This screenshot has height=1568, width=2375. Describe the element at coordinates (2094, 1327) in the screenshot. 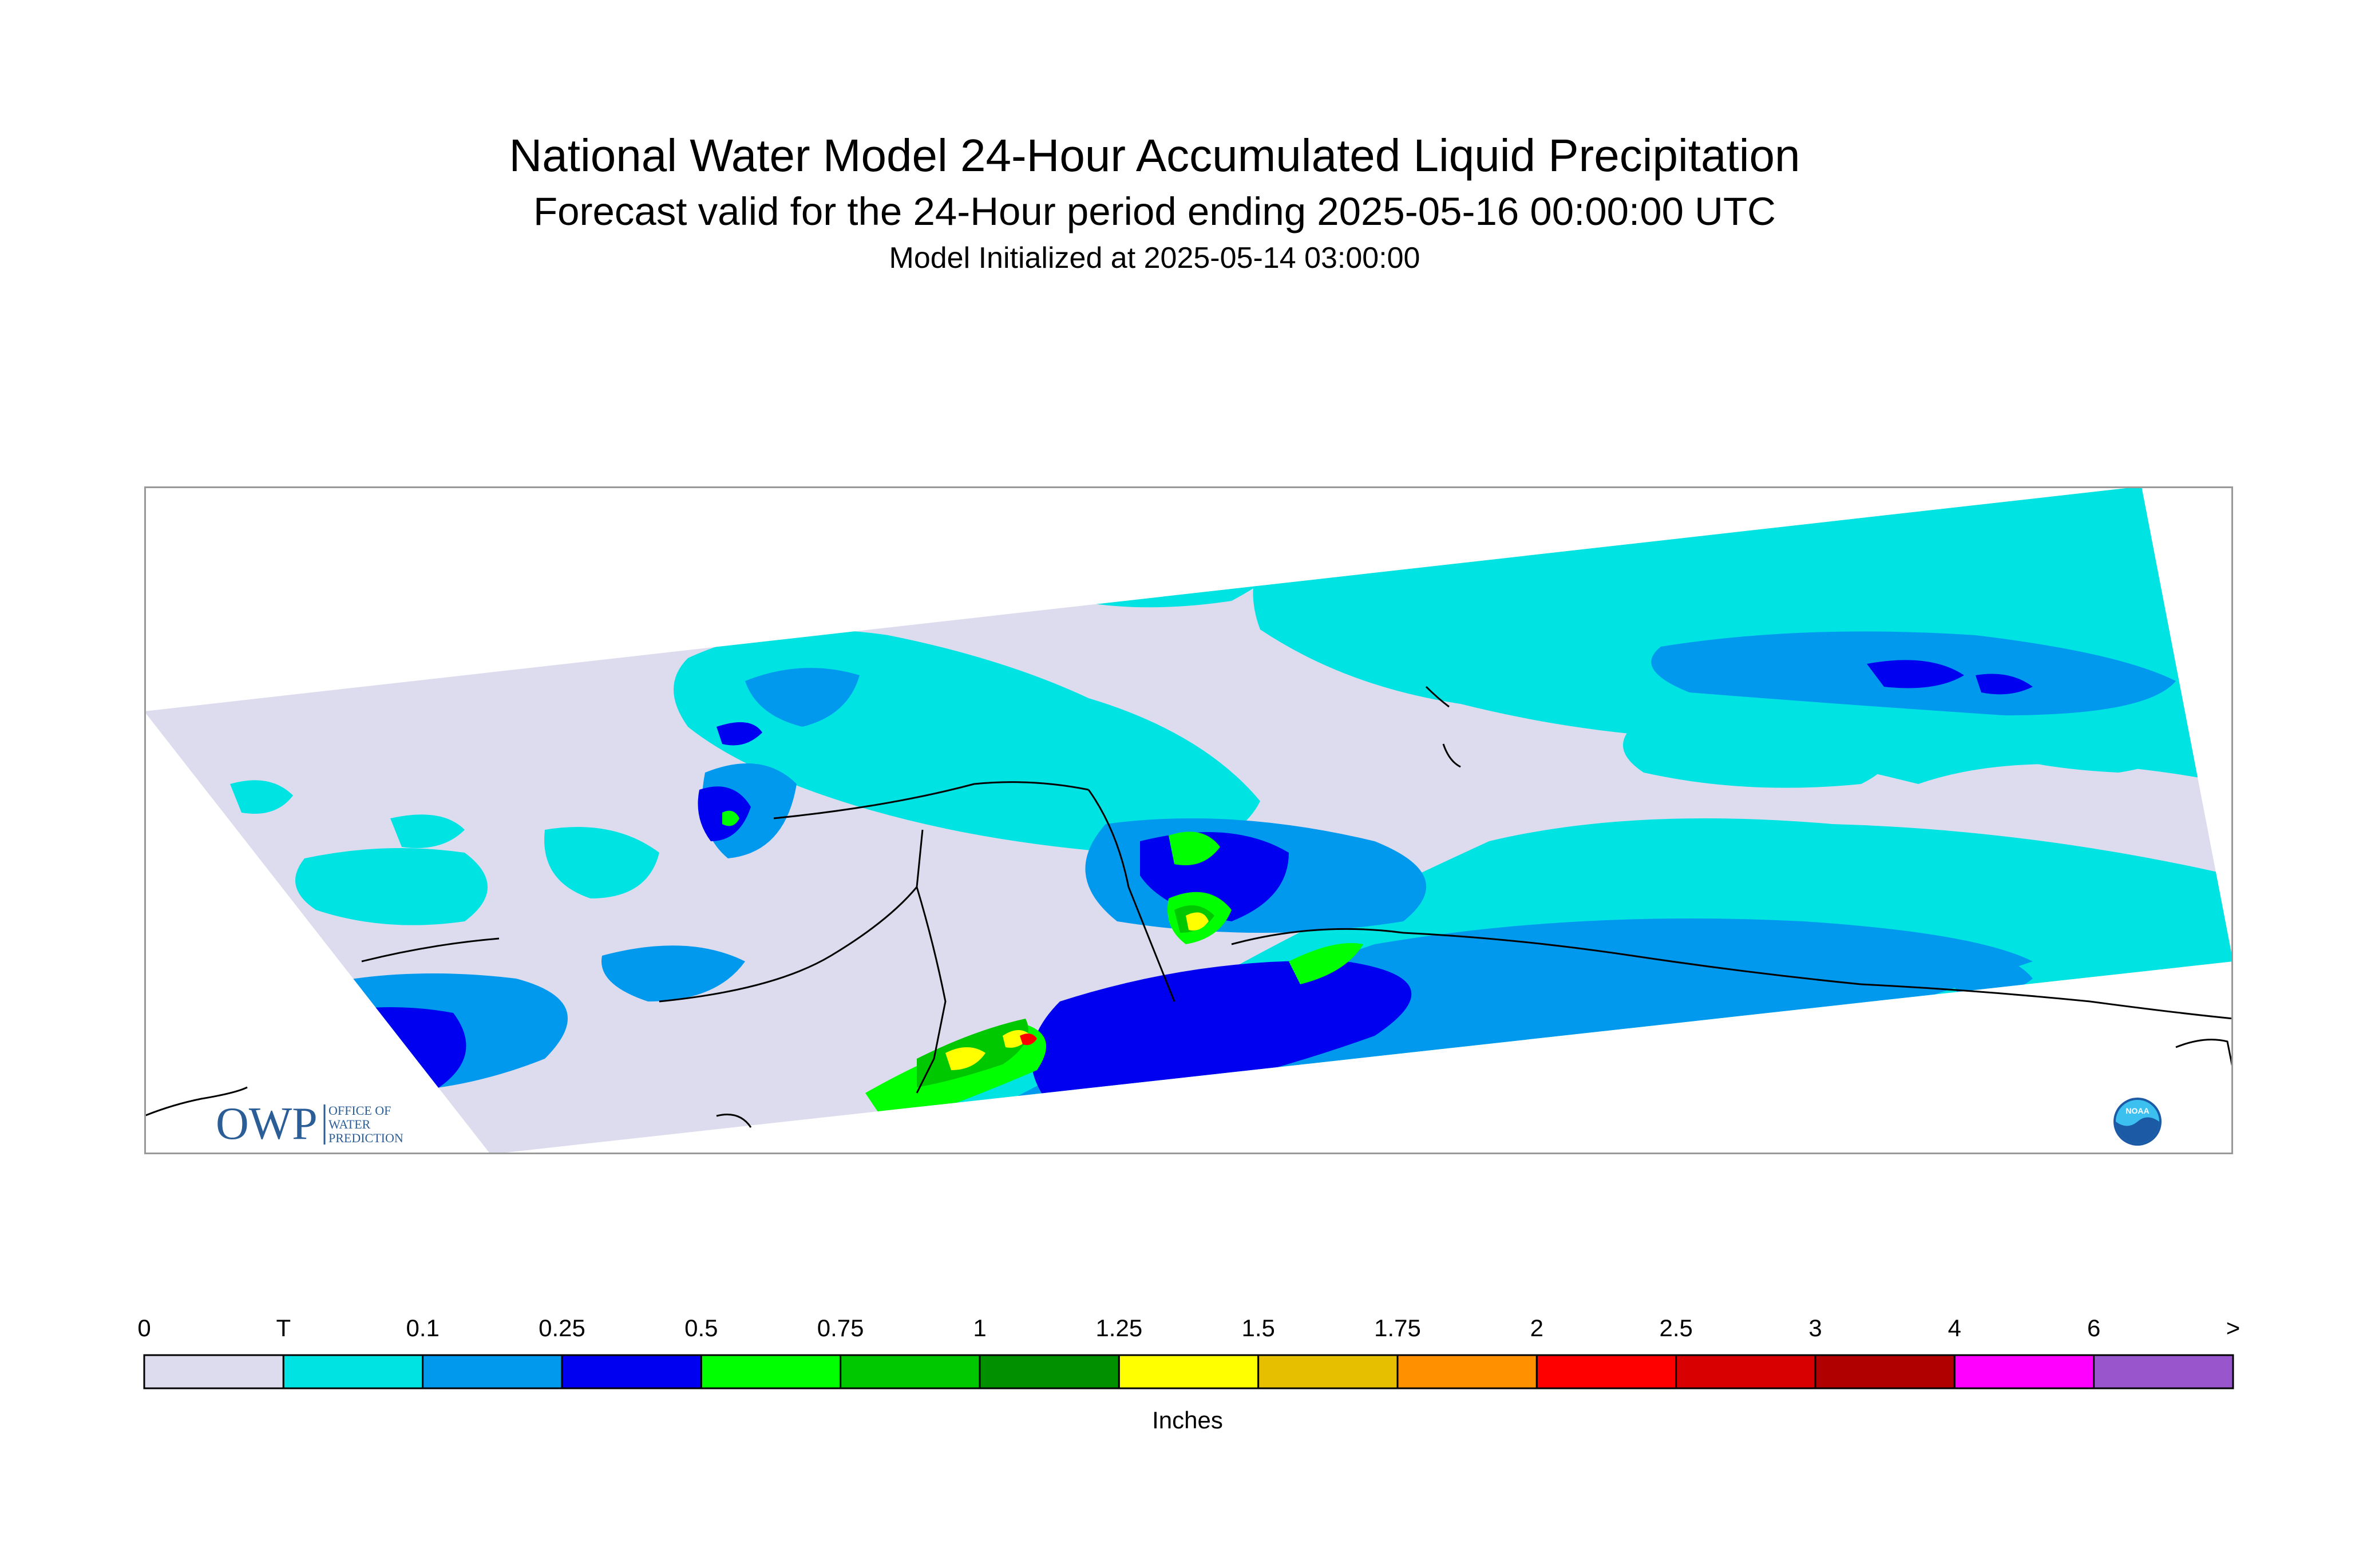

I see `legend-label: 6` at that location.